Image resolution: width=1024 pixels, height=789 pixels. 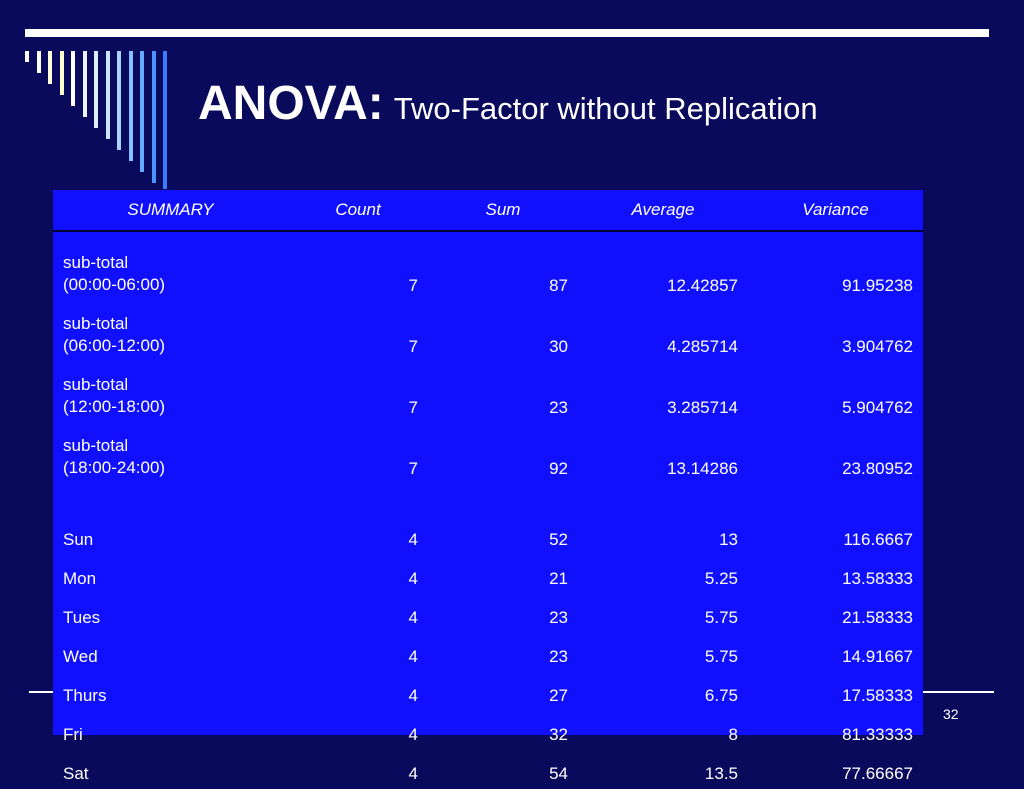 I want to click on slide-number: 32, so click(x=951, y=714).